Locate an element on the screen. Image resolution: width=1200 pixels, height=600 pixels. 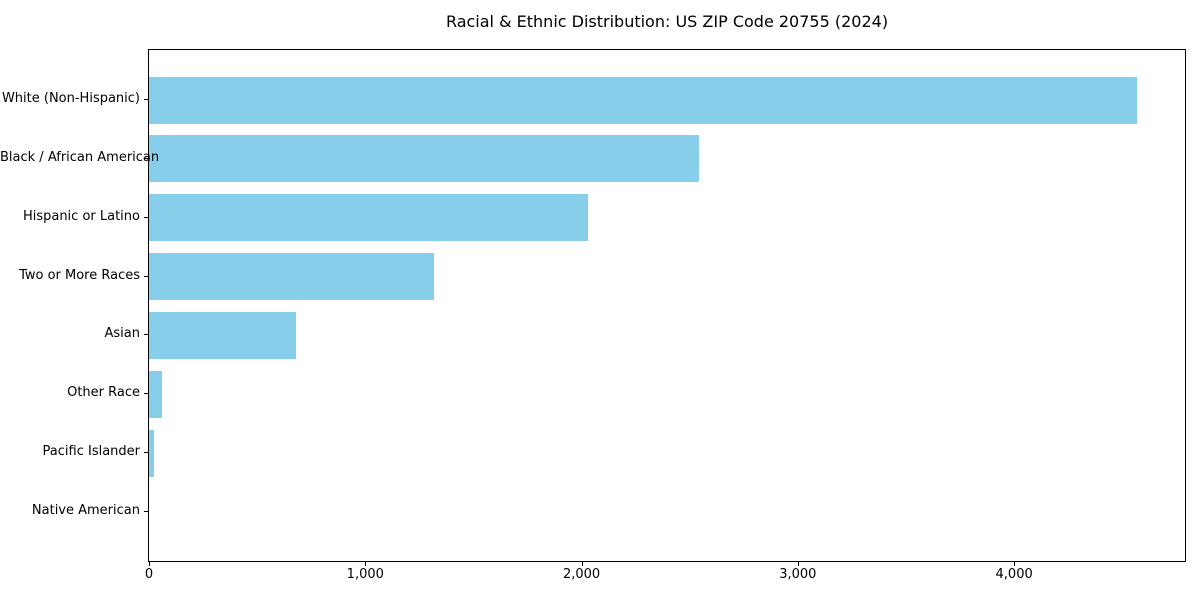
y-tick-label: Other Race is located at coordinates (103, 393).